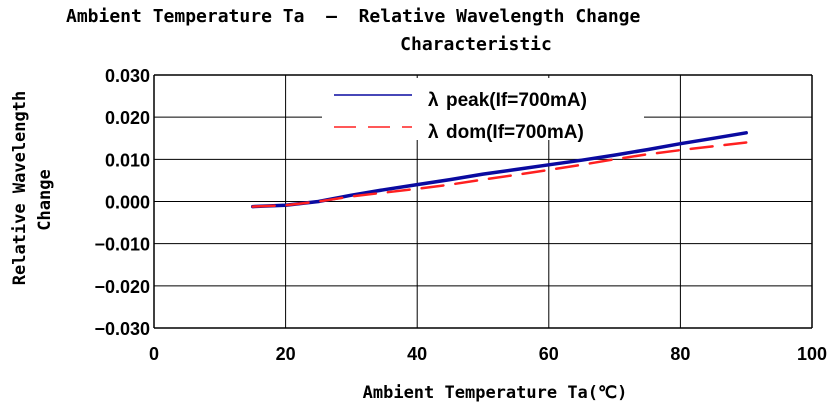 The width and height of the screenshot is (836, 406). I want to click on x-tick-label: 20, so click(286, 354).